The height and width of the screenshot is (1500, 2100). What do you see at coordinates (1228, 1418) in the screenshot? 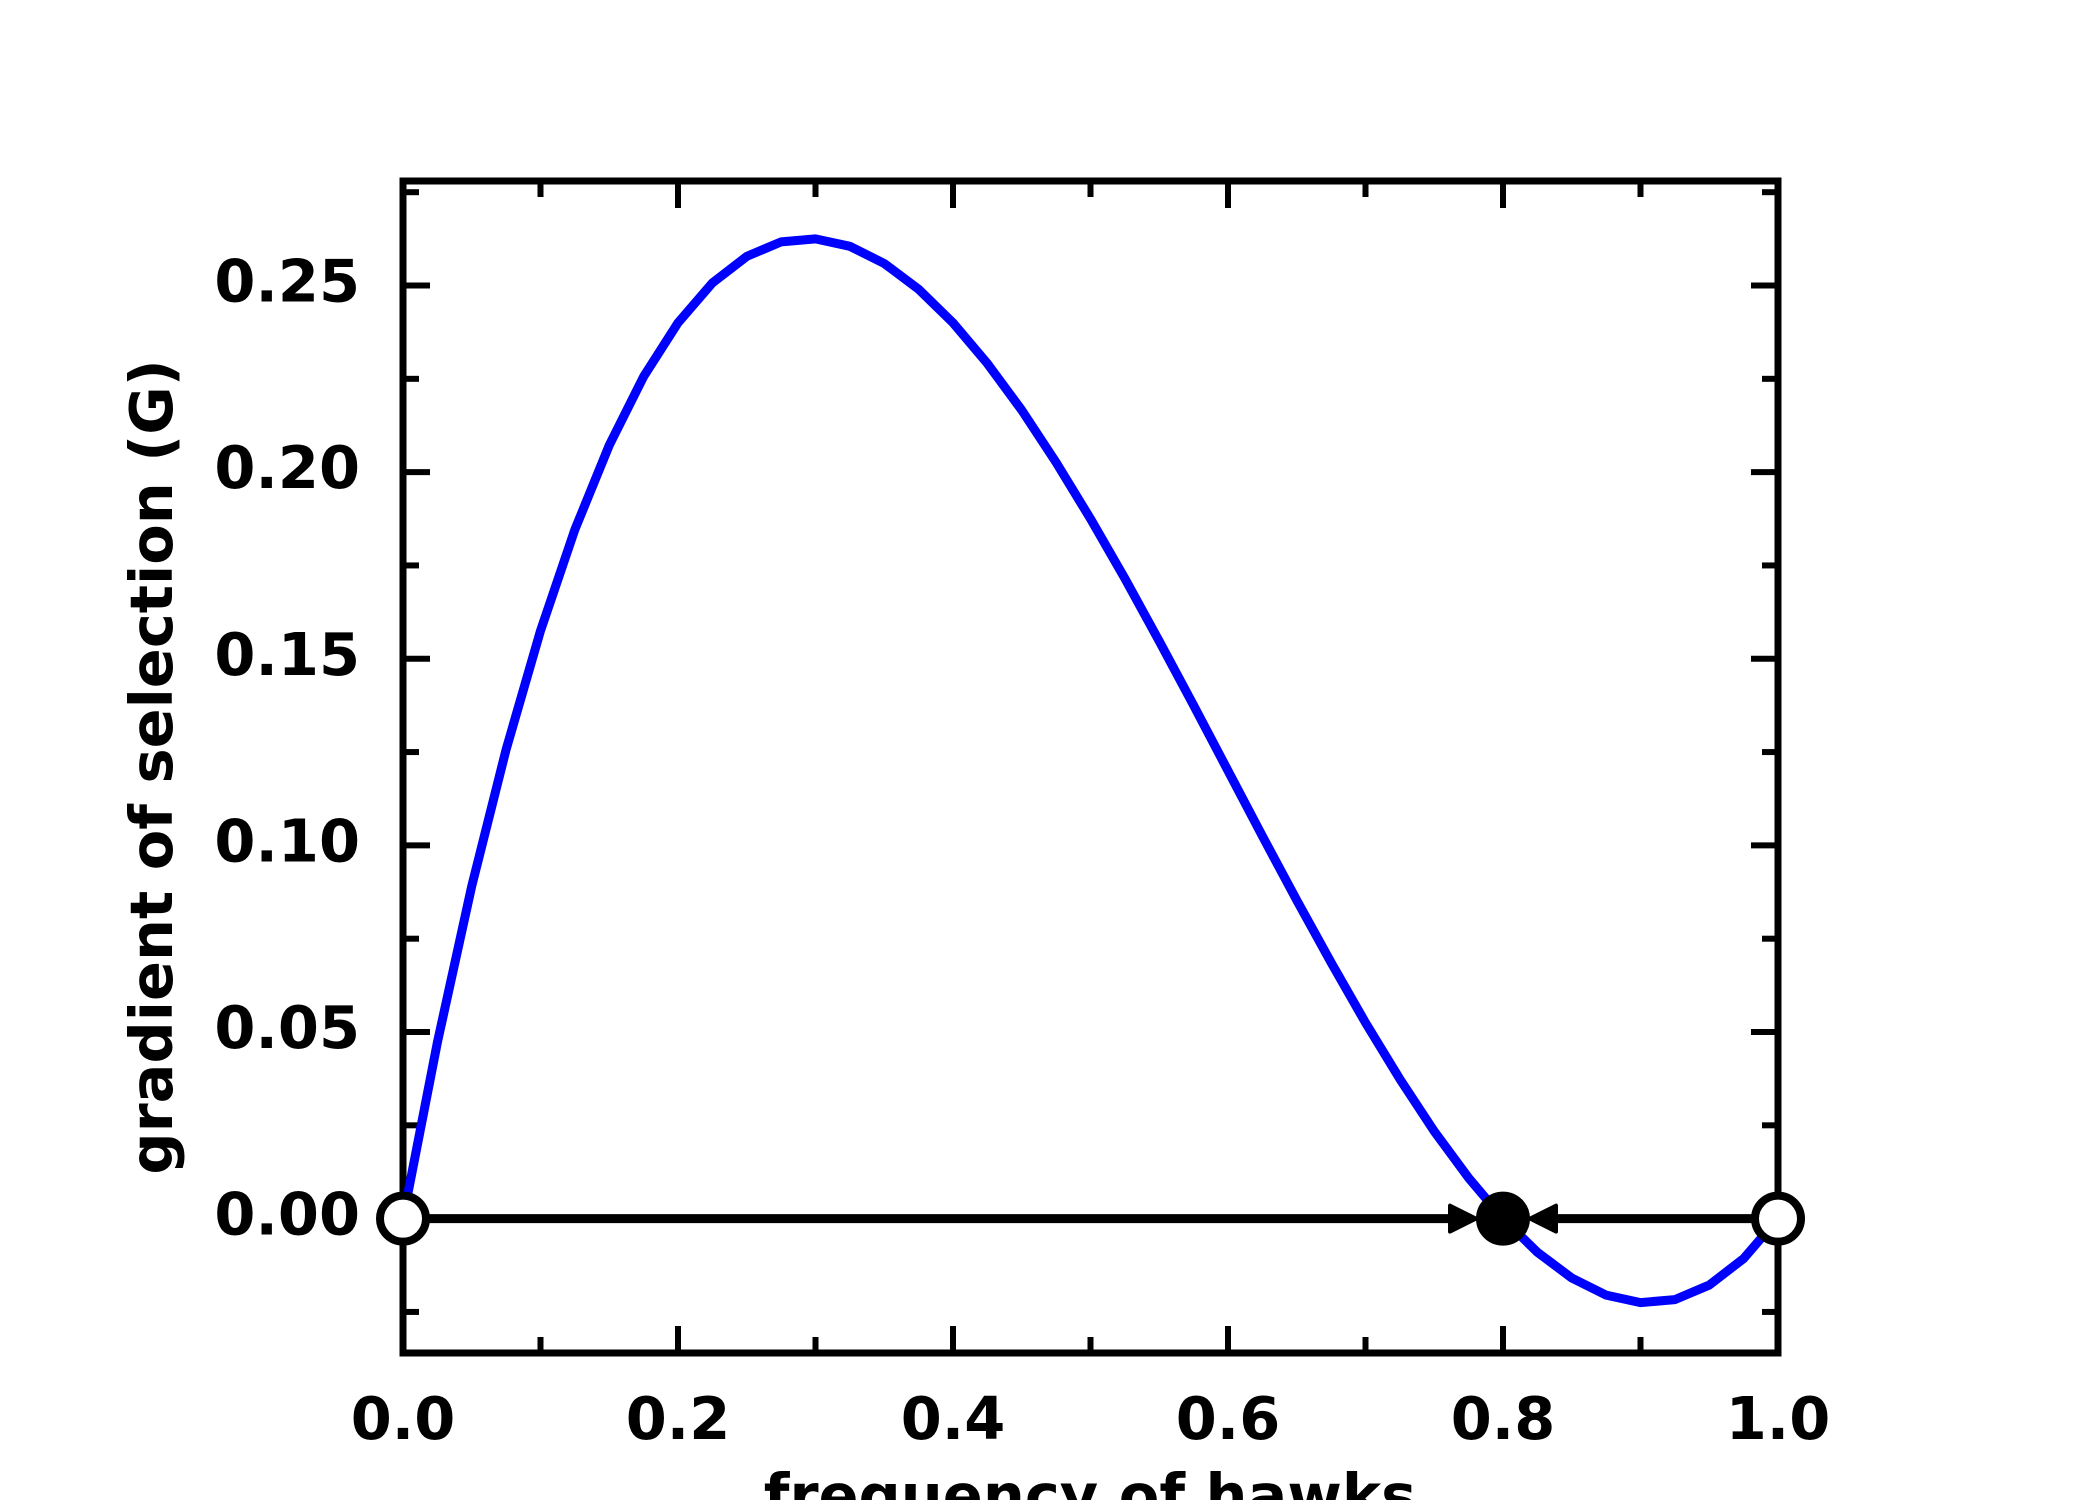
I see `x-tick-label: 0.6` at bounding box center [1228, 1418].